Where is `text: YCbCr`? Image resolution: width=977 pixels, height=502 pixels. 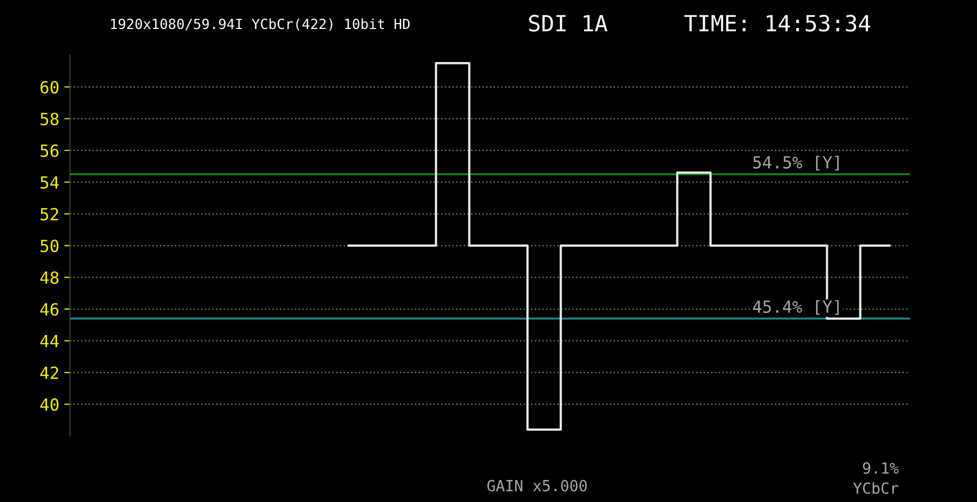
text: YCbCr is located at coordinates (875, 488).